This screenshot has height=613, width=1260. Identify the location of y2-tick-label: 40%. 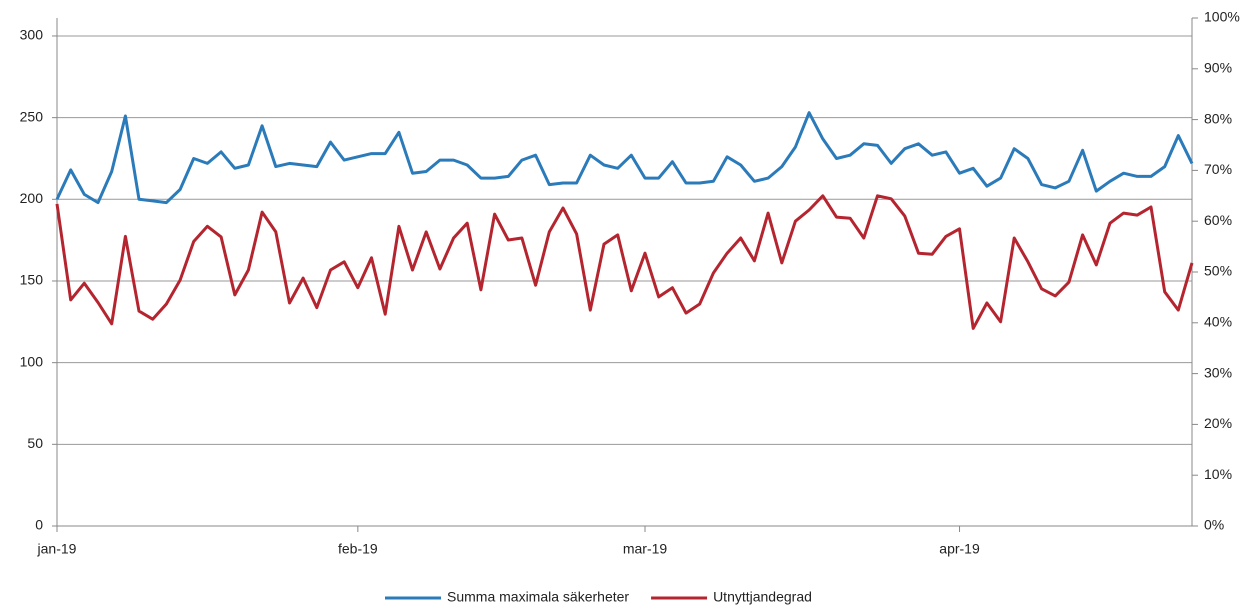
(1218, 322).